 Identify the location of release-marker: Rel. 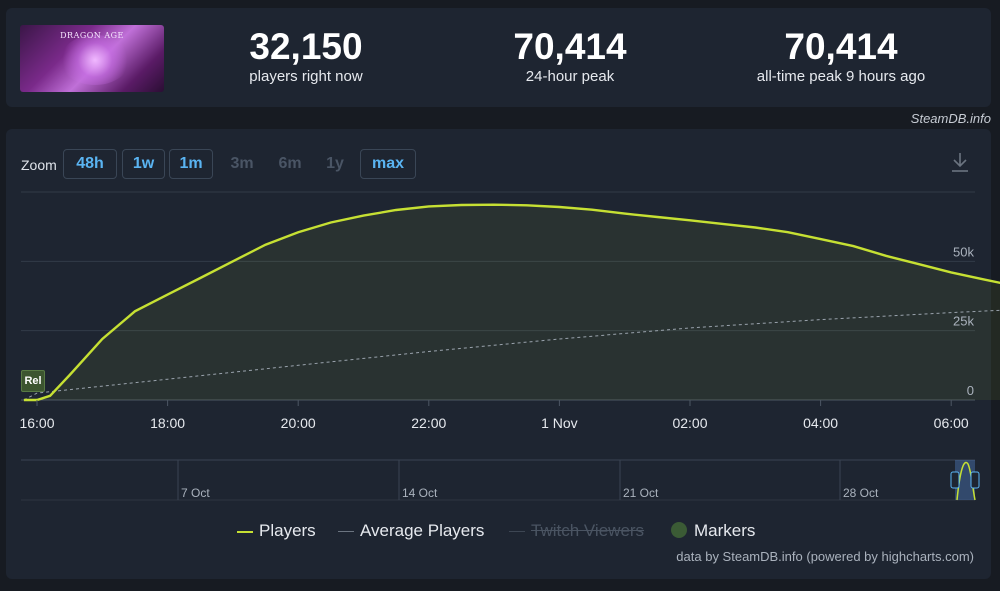
(33, 381).